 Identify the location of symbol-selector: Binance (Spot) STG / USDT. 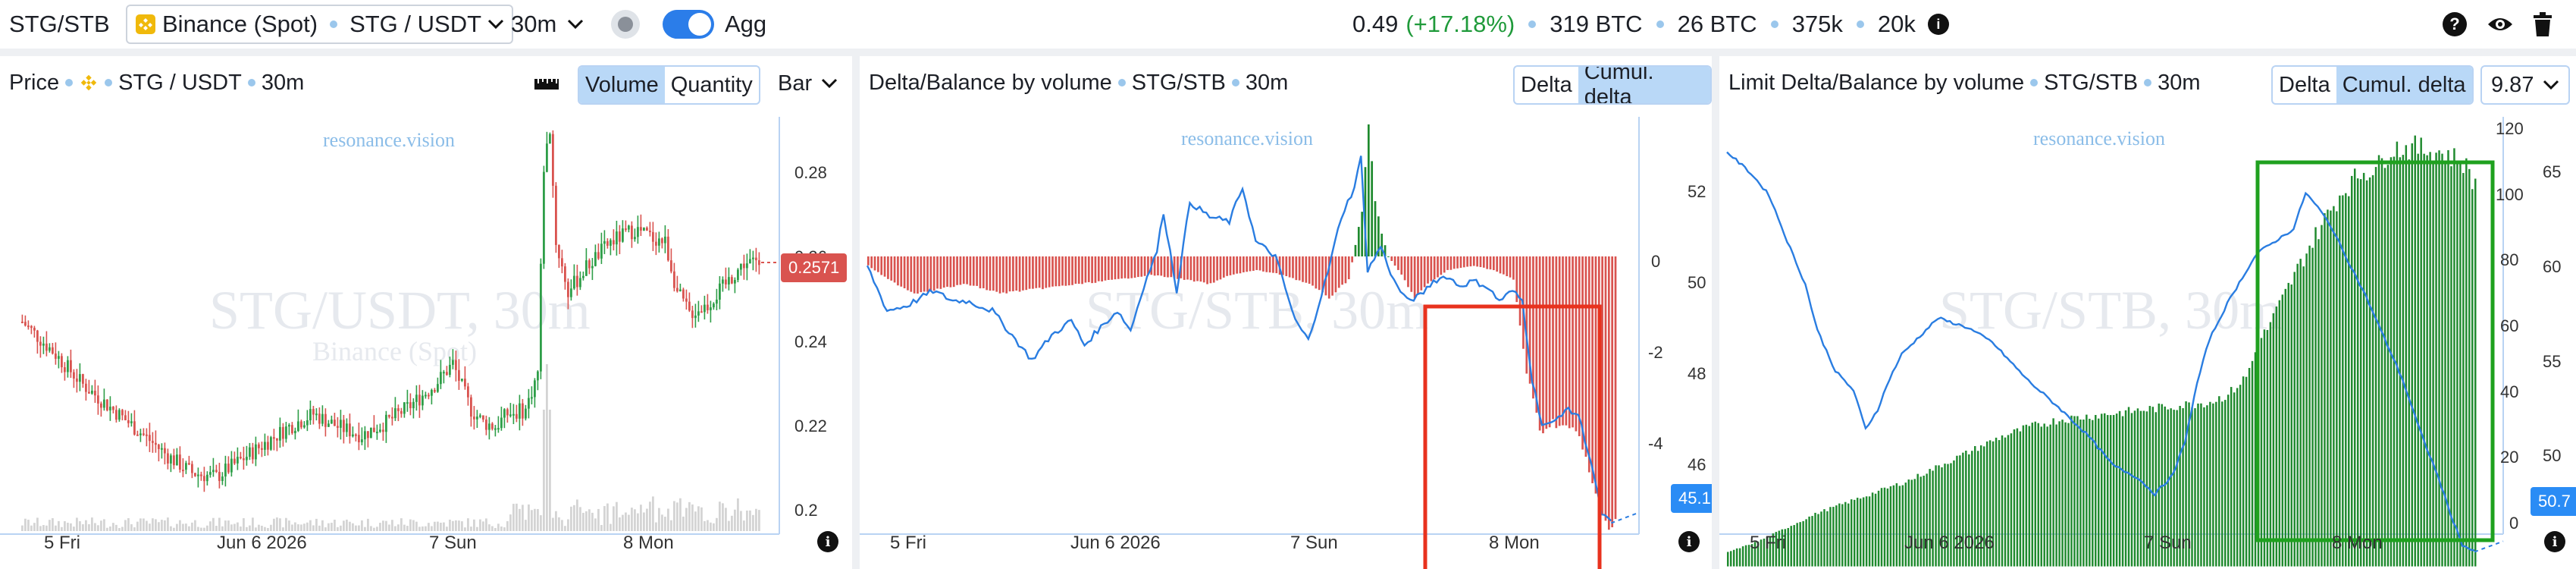
(320, 25).